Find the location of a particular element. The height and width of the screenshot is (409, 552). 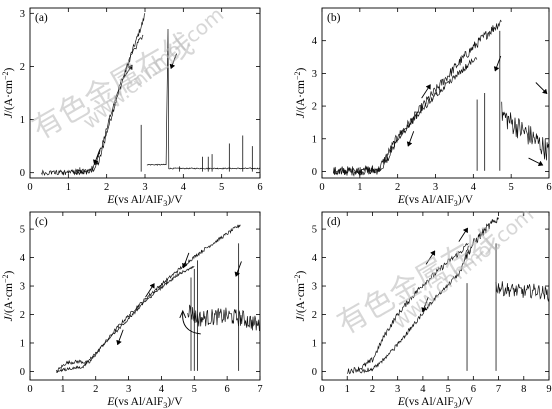

panel-label: (c) is located at coordinates (41, 222).